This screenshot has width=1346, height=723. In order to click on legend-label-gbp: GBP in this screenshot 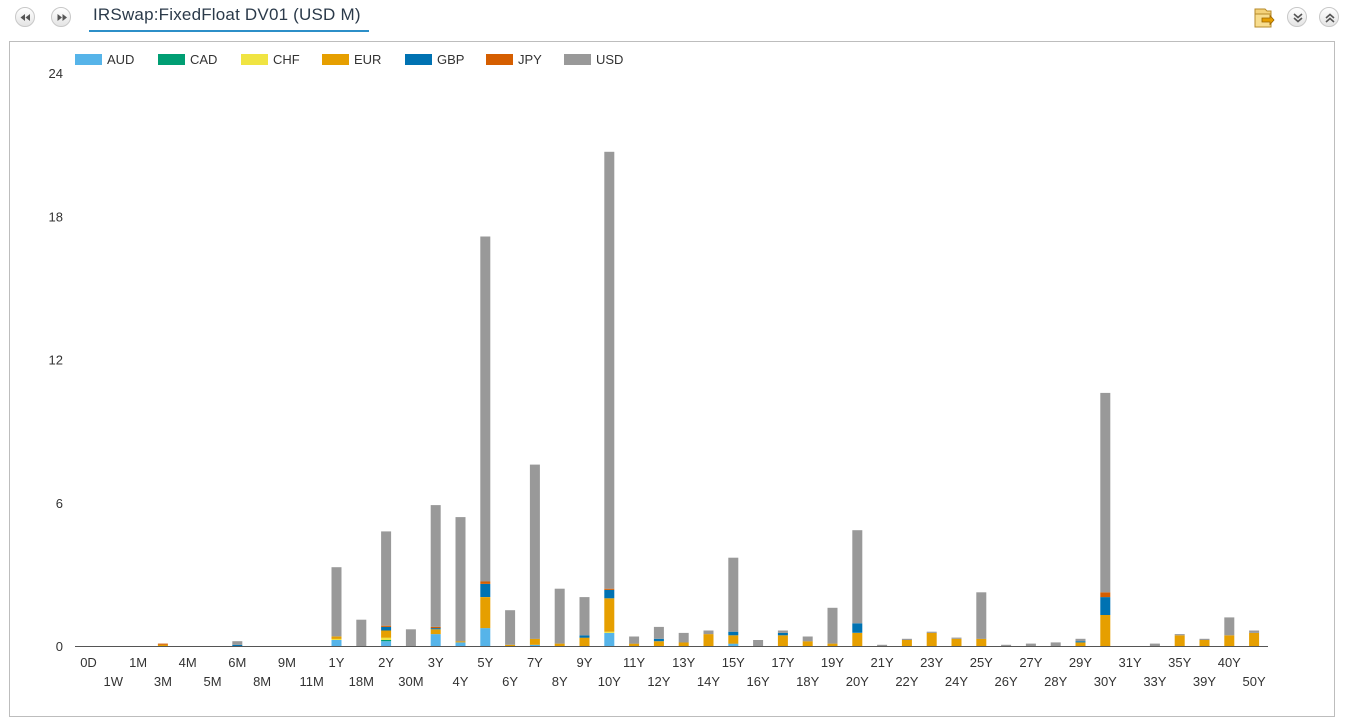, I will do `click(450, 59)`.